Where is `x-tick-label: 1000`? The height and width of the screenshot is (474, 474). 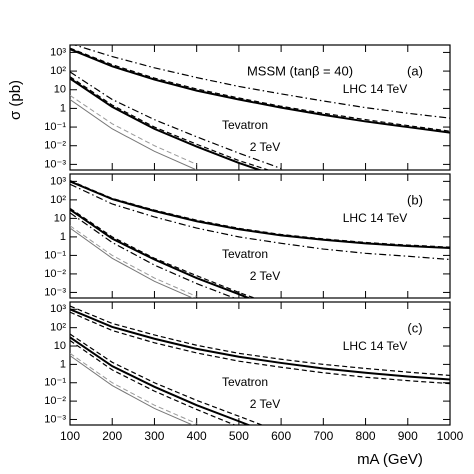 x-tick-label: 1000 is located at coordinates (450, 436).